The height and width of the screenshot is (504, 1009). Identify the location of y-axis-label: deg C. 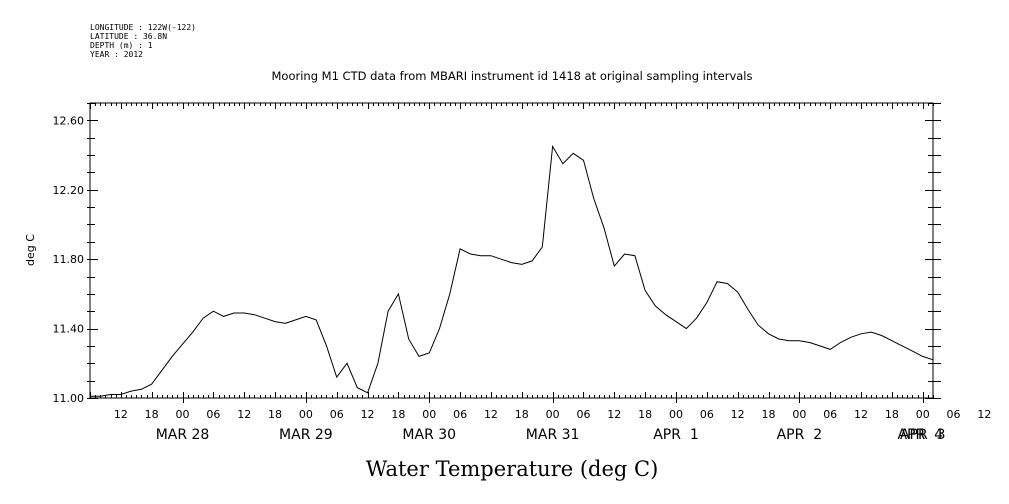
(30, 250).